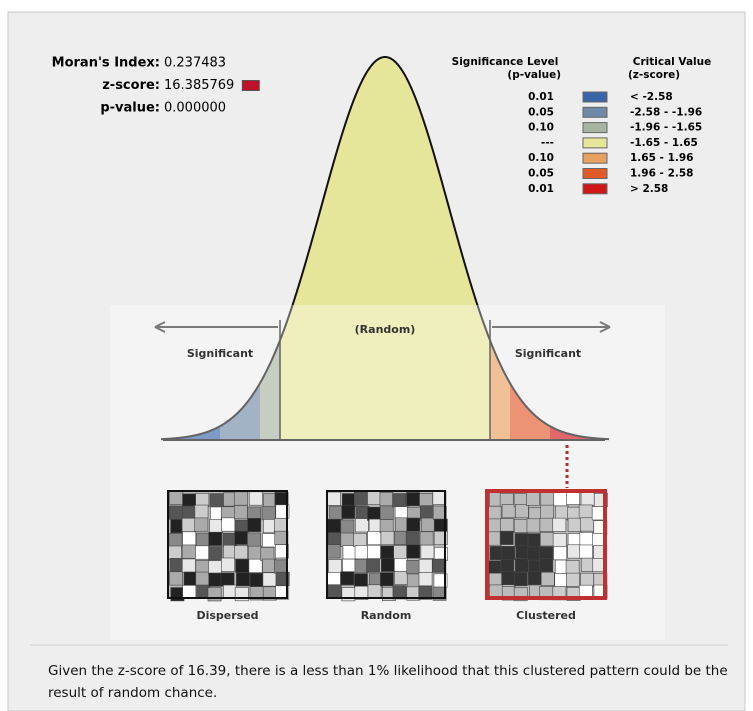 This screenshot has width=753, height=711. What do you see at coordinates (654, 75) in the screenshot?
I see `legend-header: (z-score)` at bounding box center [654, 75].